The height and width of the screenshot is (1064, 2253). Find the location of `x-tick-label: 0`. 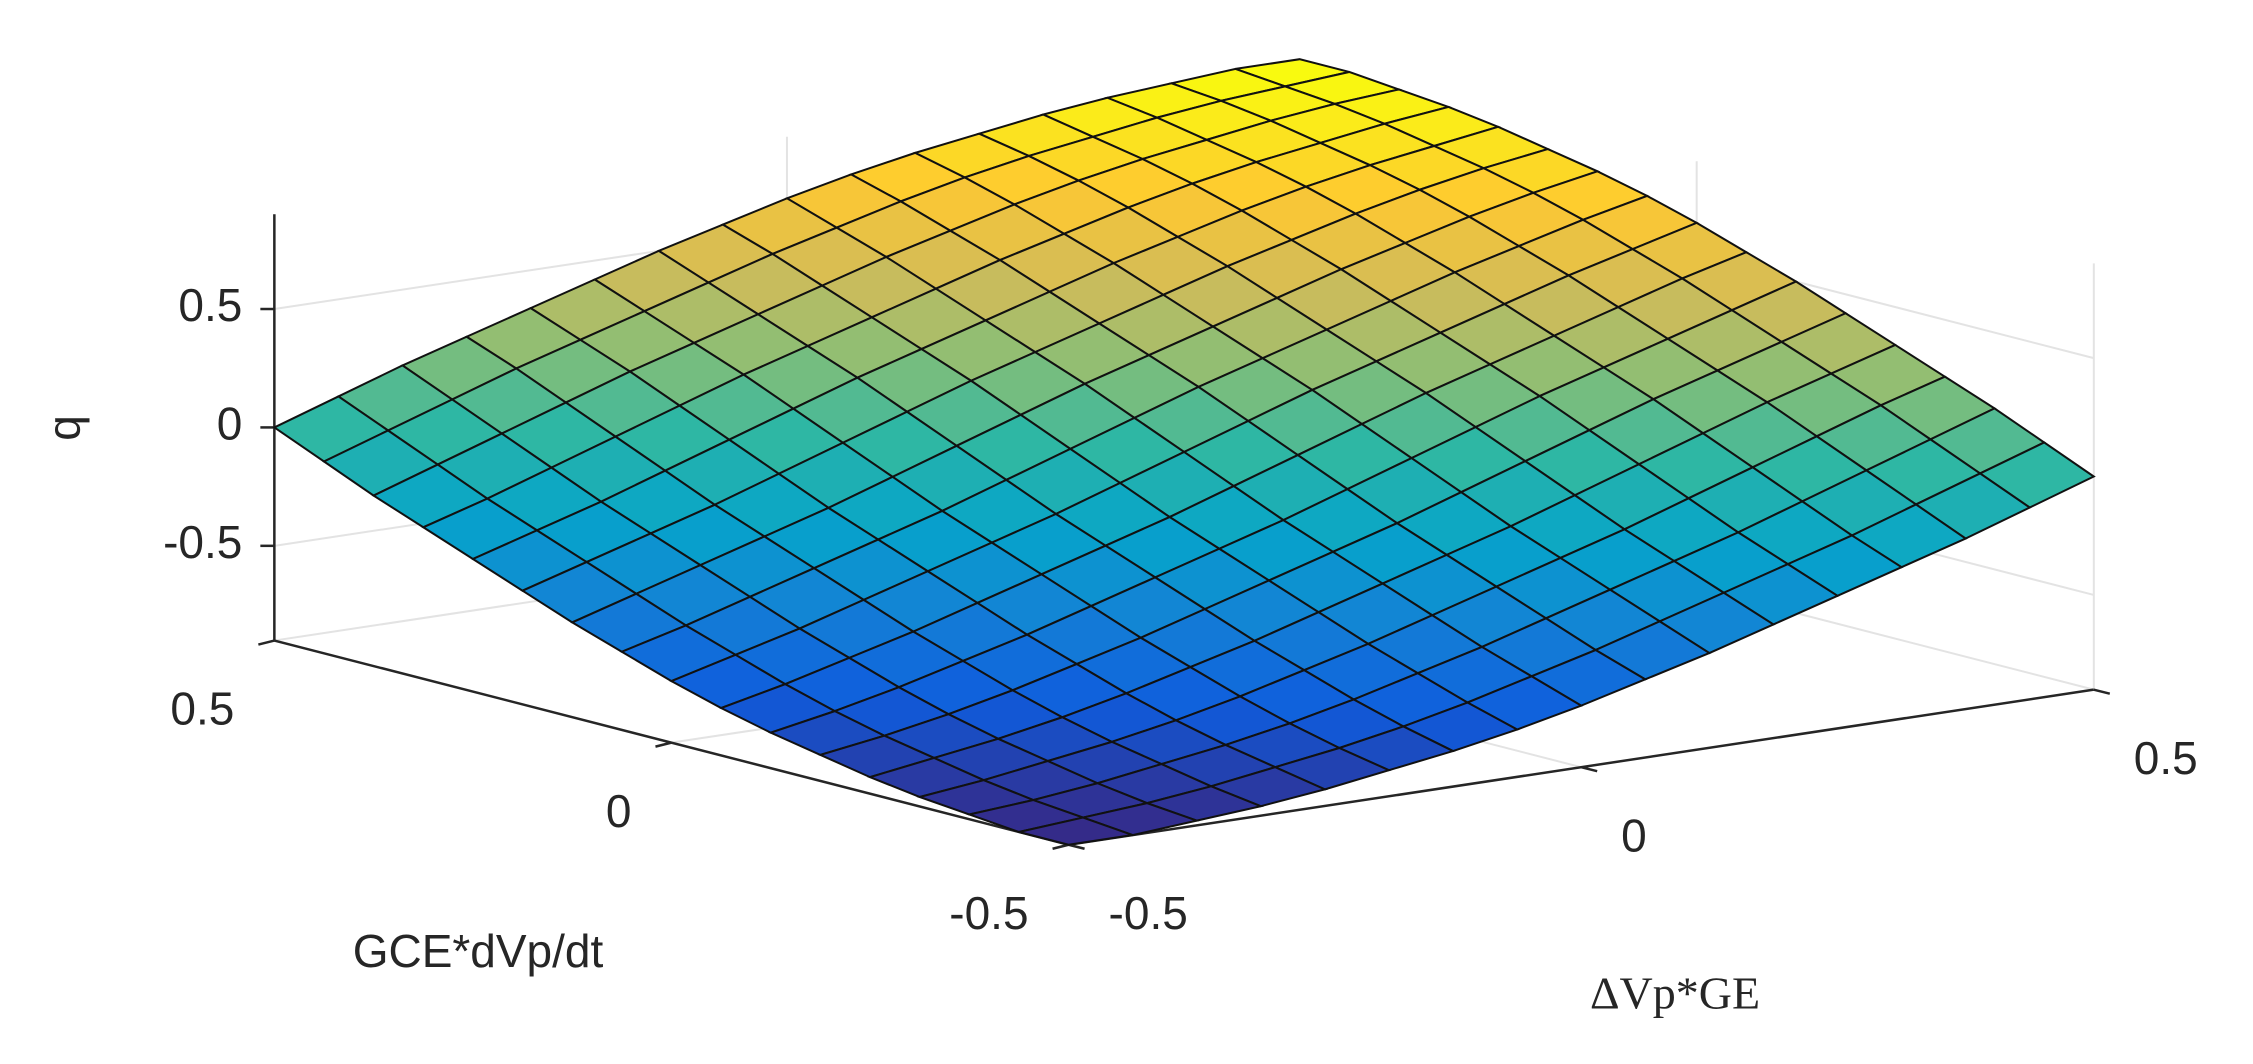

x-tick-label: 0 is located at coordinates (1634, 835).